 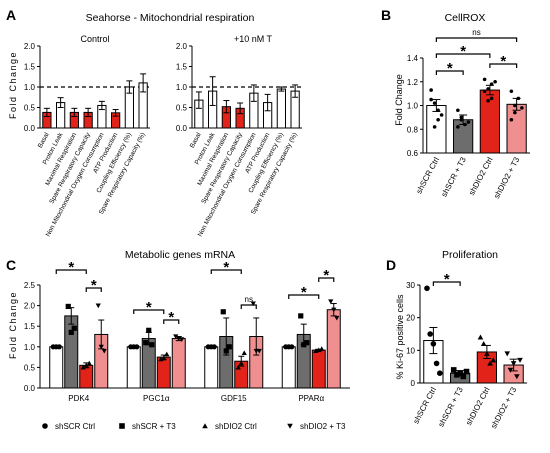 What do you see at coordinates (182, 46) in the screenshot?
I see `panel-a-t3-y-tick-label: 2.0` at bounding box center [182, 46].